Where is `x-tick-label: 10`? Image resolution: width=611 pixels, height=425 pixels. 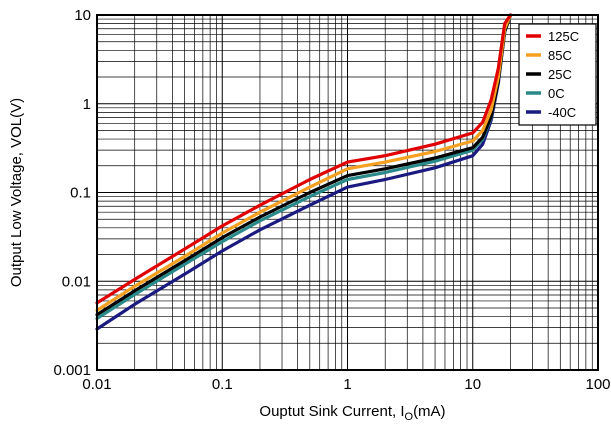
x-tick-label: 10 is located at coordinates (472, 384).